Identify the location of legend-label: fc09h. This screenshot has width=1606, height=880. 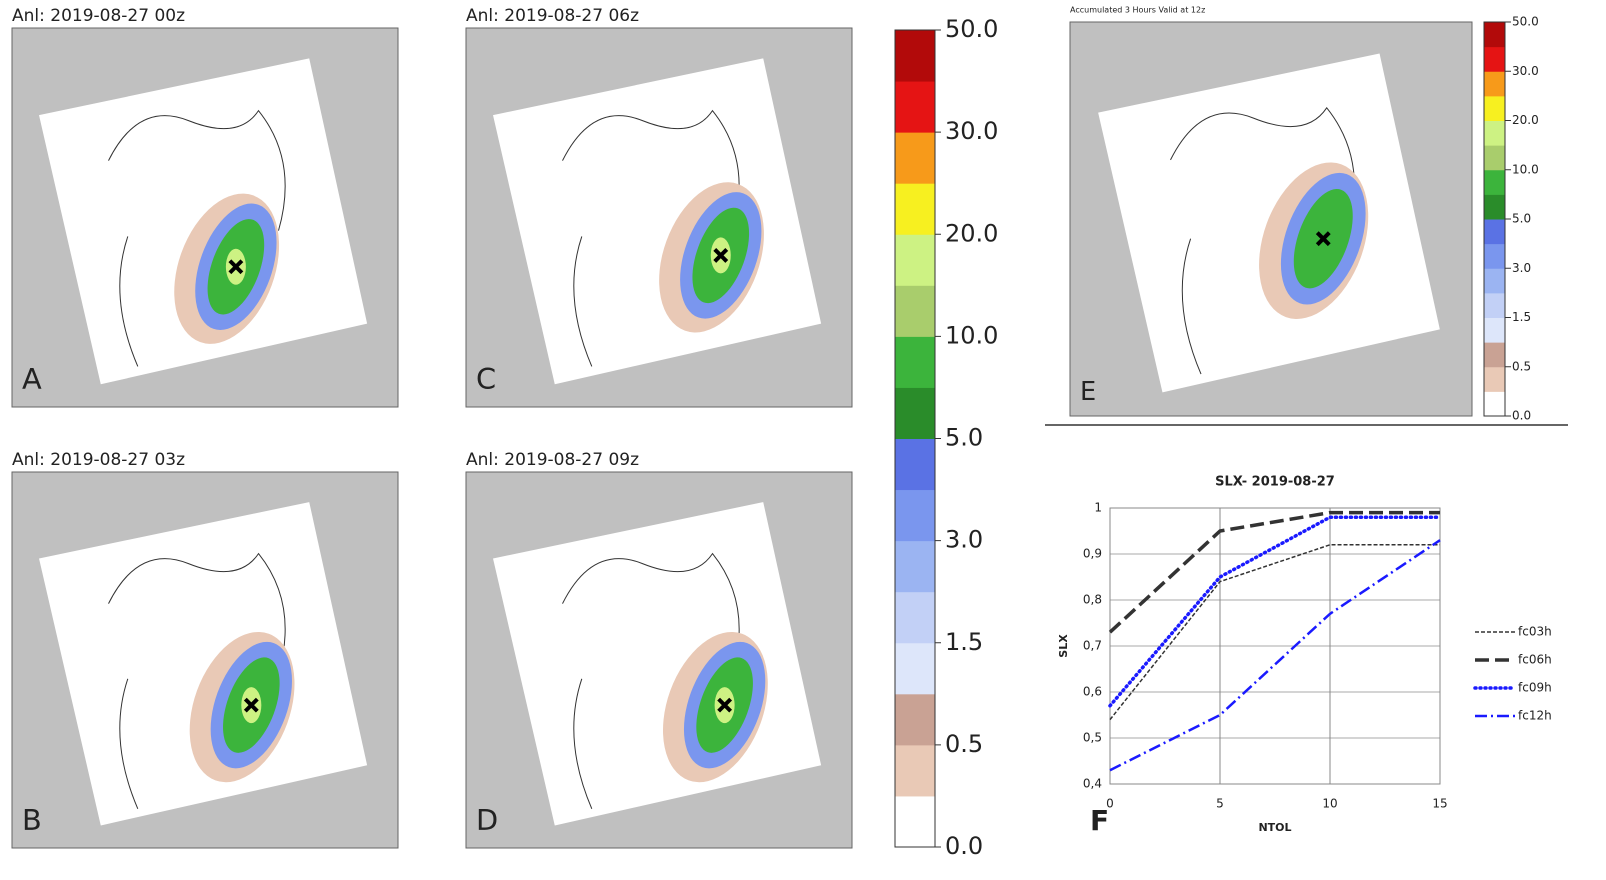
(1535, 688).